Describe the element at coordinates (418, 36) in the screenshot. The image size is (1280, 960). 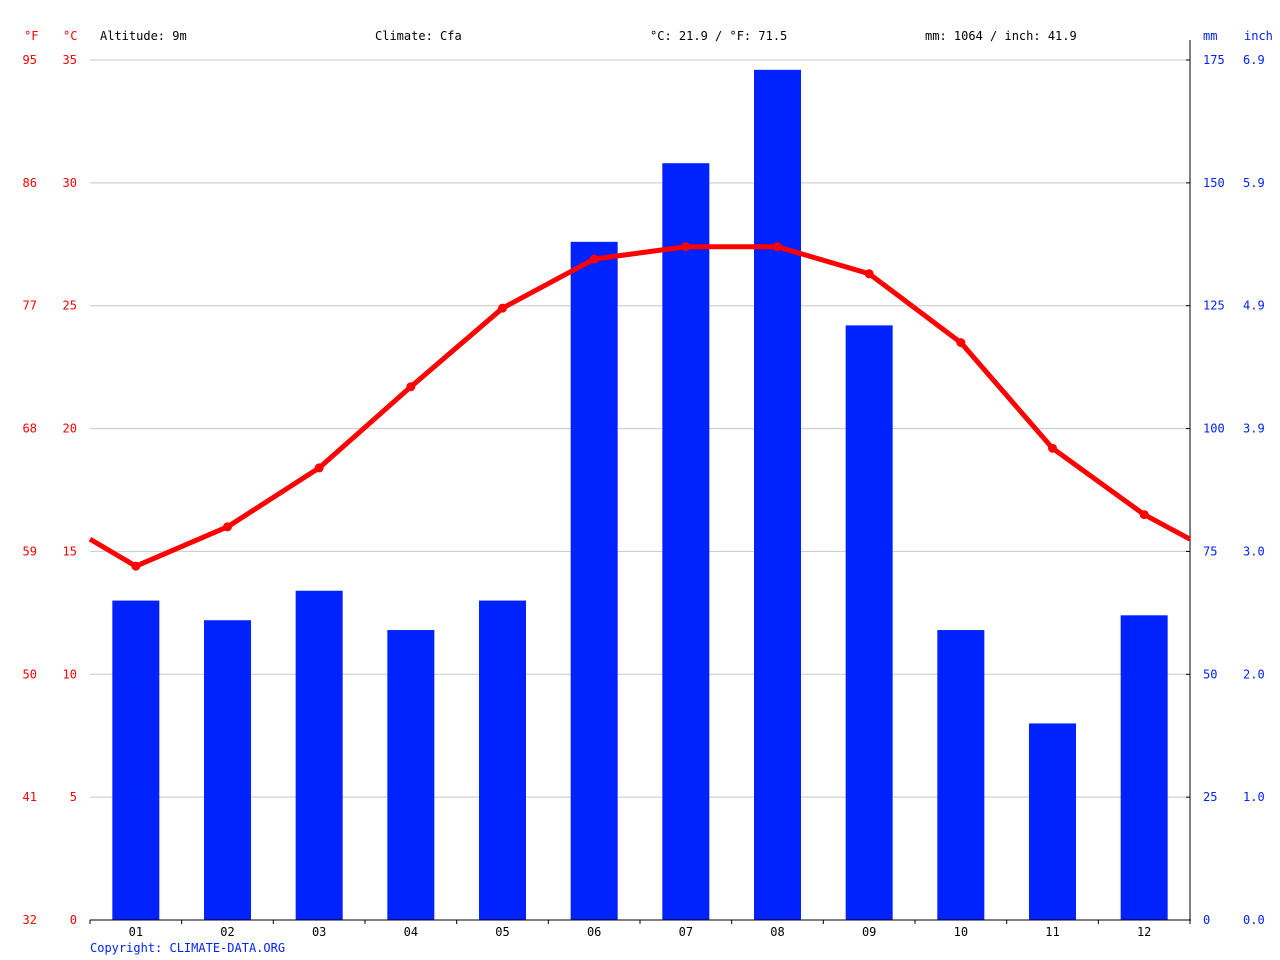
I see `climate-label: Climate: Cfa` at that location.